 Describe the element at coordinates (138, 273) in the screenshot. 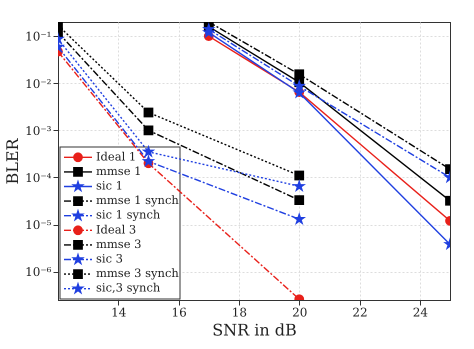

I see `legend-label: mmse 3 synch` at that location.